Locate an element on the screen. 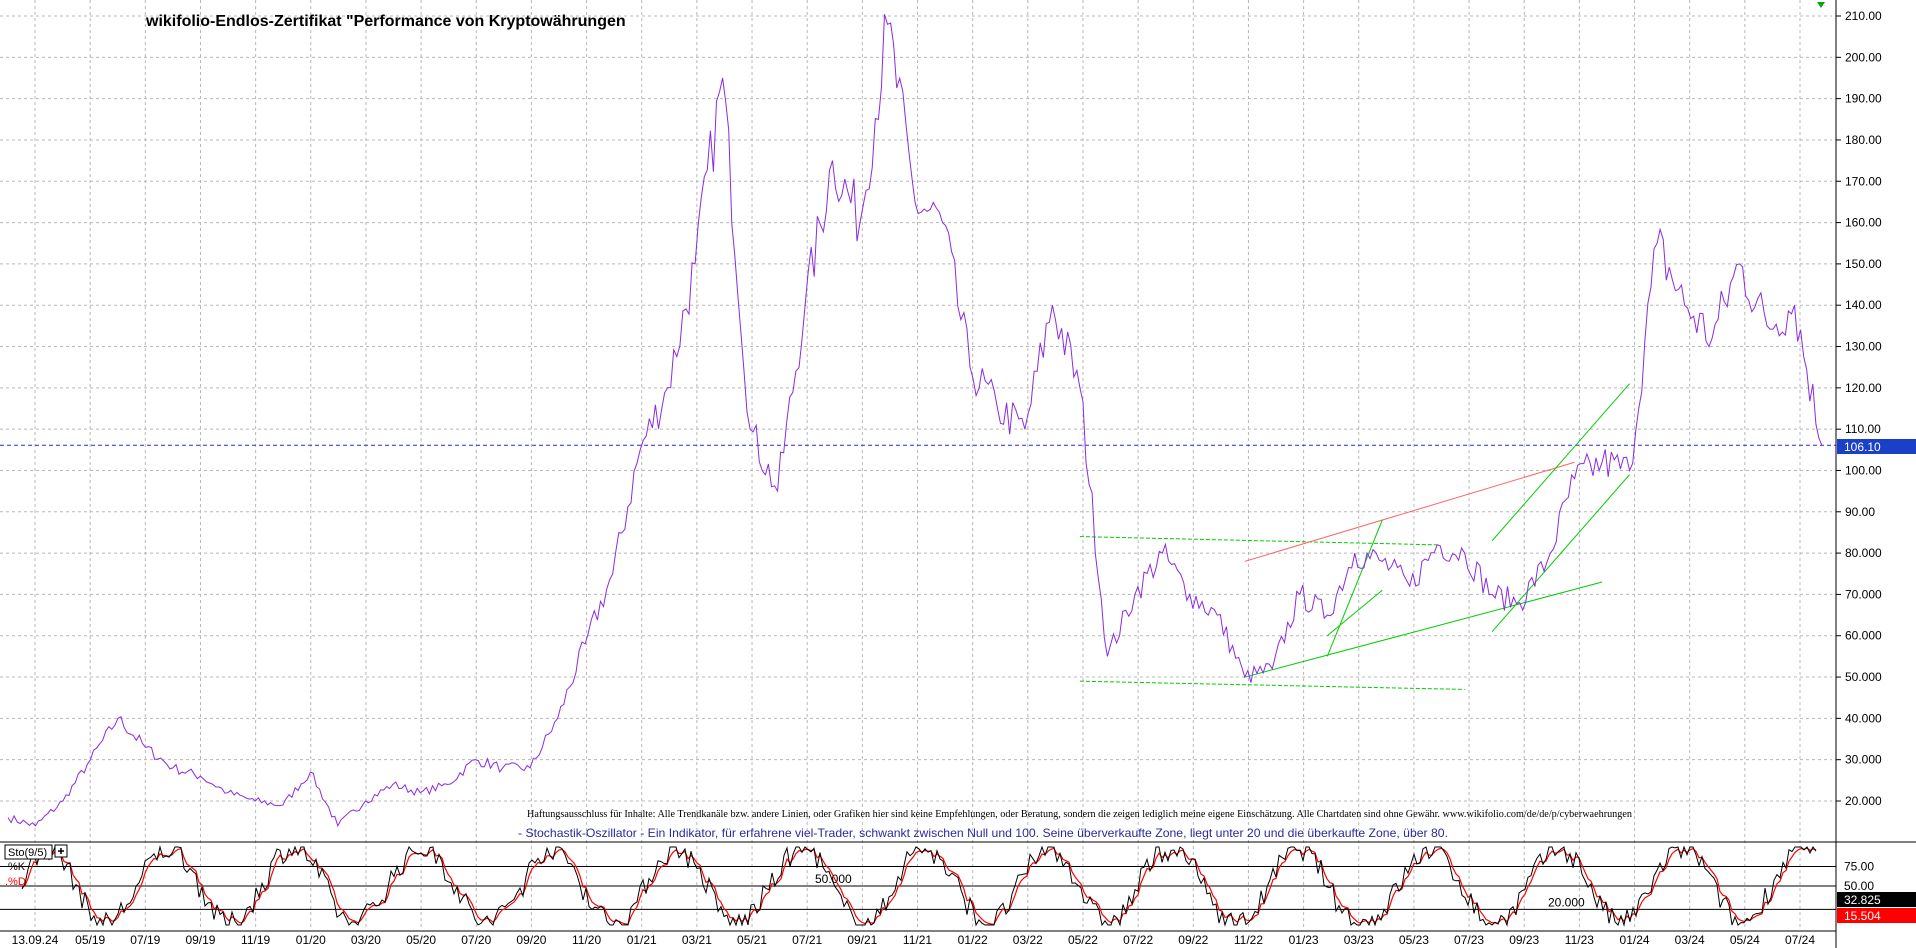  x-tick-label: 11/20 is located at coordinates (586, 940).